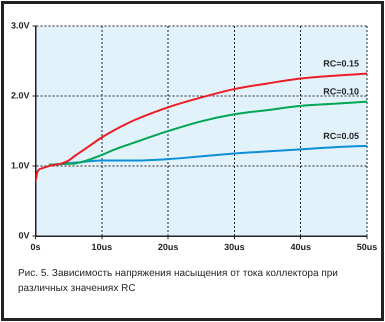  Describe the element at coordinates (341, 135) in the screenshot. I see `series-label: RC=0.05` at that location.